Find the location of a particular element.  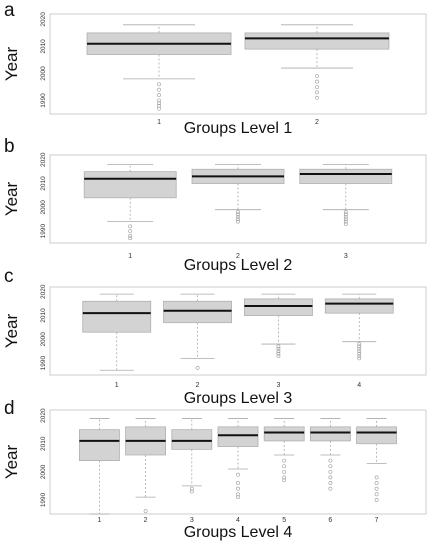

x-axis-label: Groups Level 4 is located at coordinates (238, 532).